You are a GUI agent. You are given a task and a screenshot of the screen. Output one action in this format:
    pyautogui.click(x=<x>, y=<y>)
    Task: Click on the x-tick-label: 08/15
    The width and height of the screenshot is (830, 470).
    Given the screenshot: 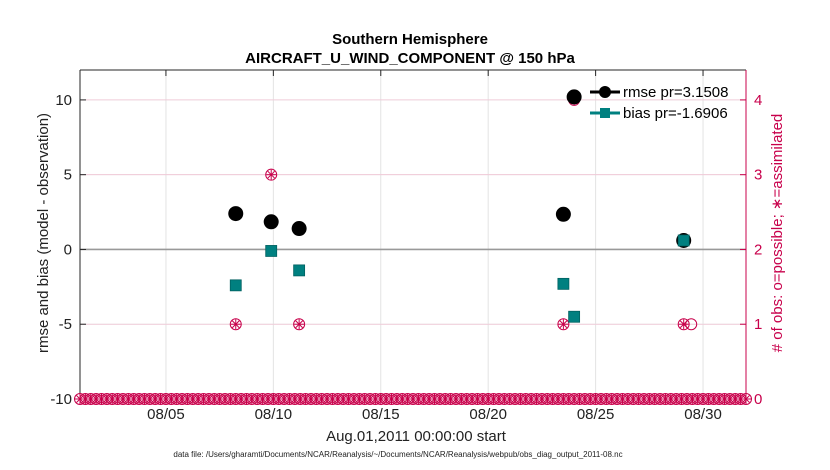 What is the action you would take?
    pyautogui.click(x=381, y=414)
    